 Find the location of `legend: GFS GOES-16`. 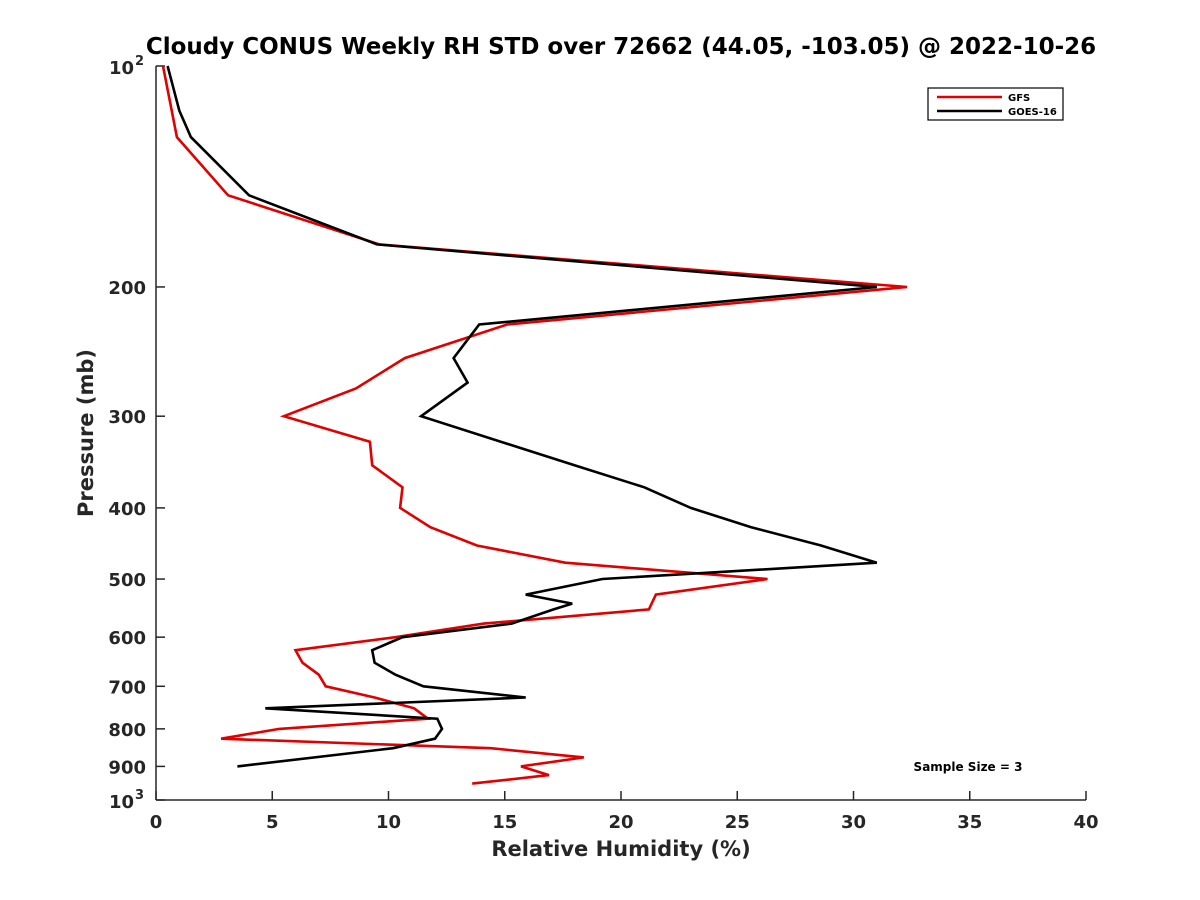

legend: GFS GOES-16 is located at coordinates (995, 104).